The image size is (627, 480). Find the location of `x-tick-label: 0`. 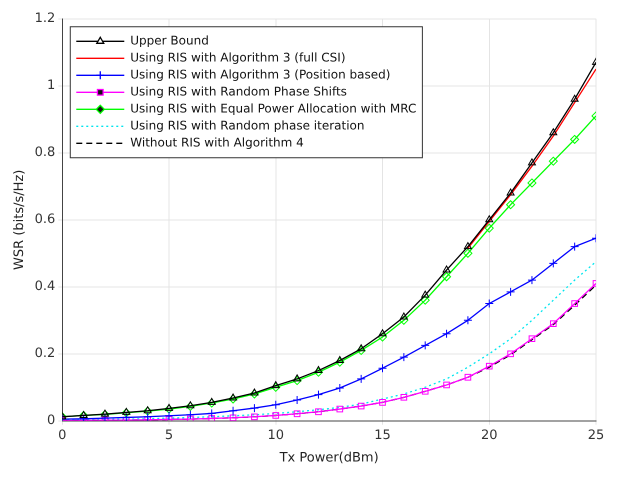

x-tick-label: 0 is located at coordinates (62, 435).